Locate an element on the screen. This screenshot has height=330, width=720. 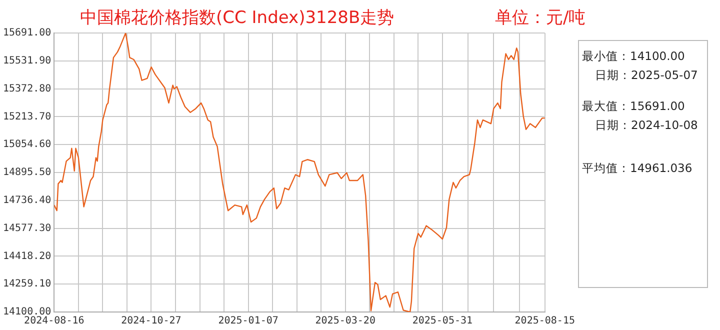
x-tick-label: 2025-01-07 is located at coordinates (248, 321).